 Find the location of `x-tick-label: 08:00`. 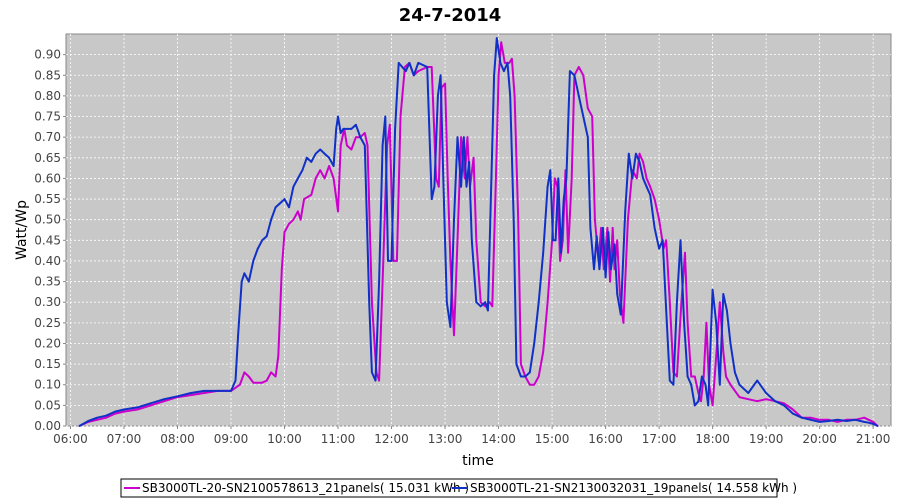

x-tick-label: 08:00 is located at coordinates (177, 439).